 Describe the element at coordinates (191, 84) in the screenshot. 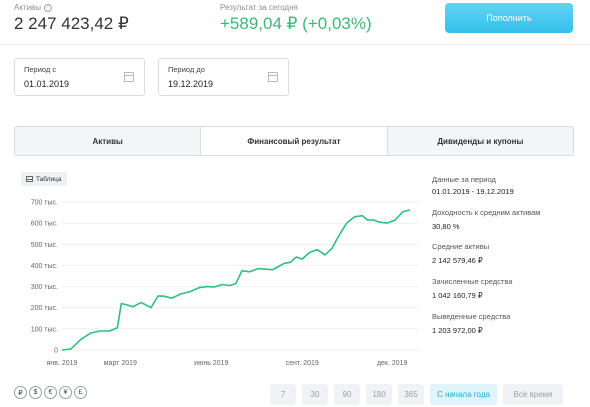

I see `period-to-value: 19.12.2019` at that location.